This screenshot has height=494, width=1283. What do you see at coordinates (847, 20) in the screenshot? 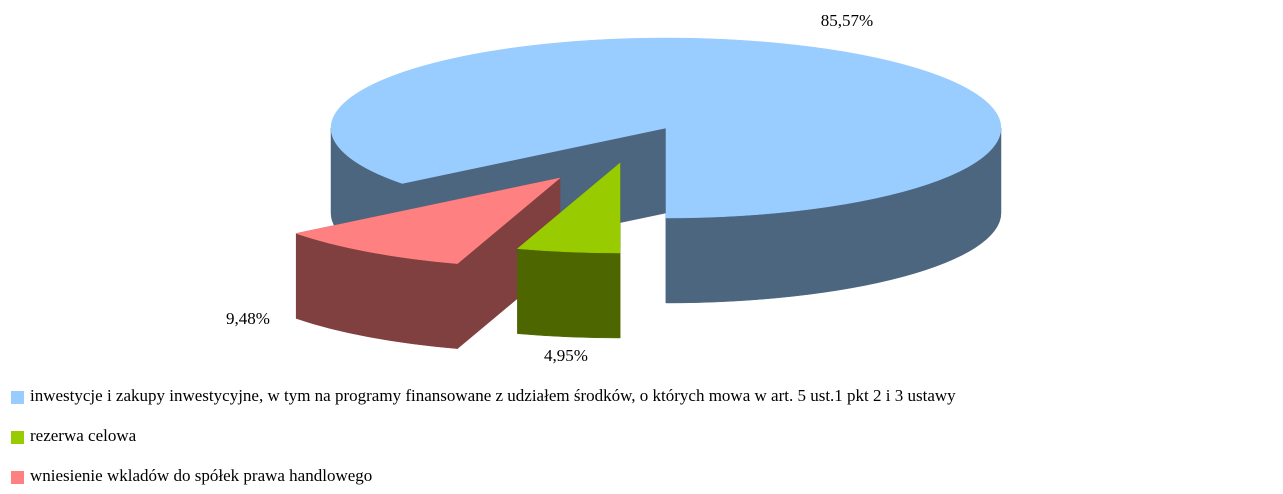
I see `data-label: 85,57%` at bounding box center [847, 20].